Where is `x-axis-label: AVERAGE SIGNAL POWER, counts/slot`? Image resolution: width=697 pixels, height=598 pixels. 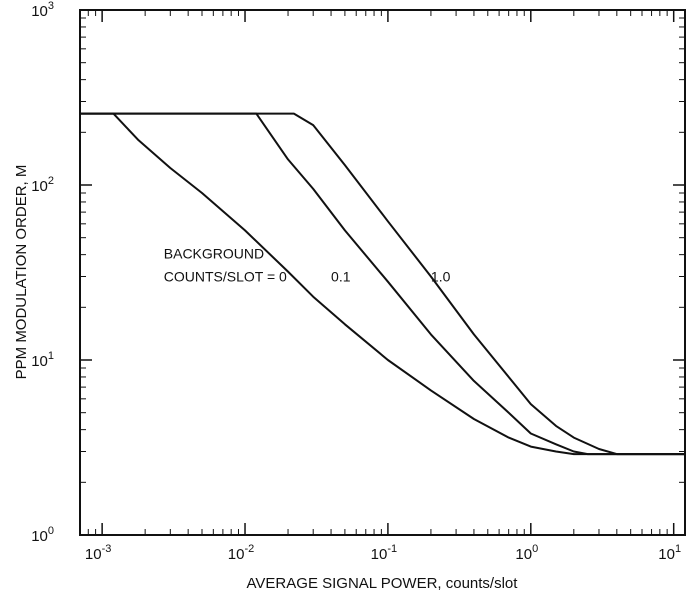
x-axis-label: AVERAGE SIGNAL POWER, counts/slot is located at coordinates (383, 583).